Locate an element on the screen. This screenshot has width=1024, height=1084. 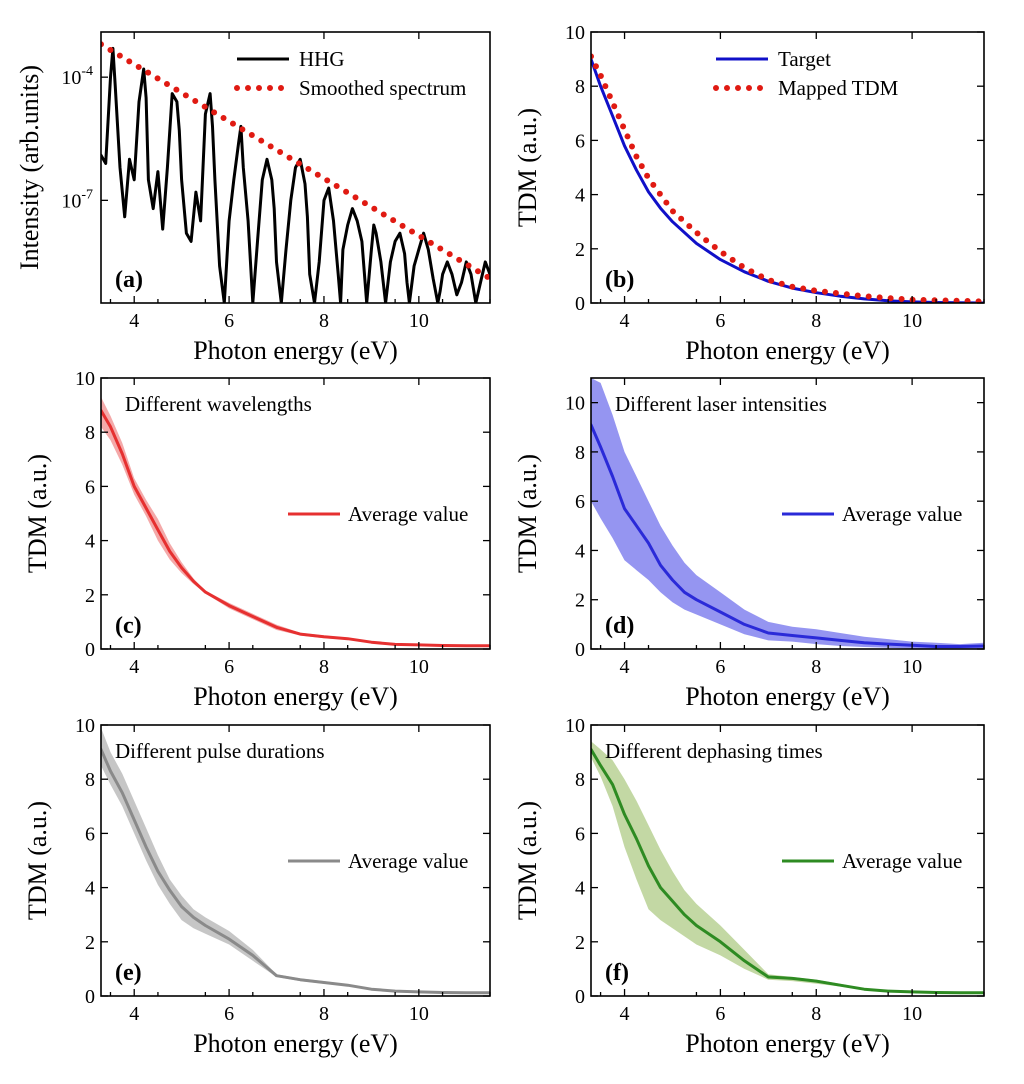
panel-label: (c) is located at coordinates (128, 626).